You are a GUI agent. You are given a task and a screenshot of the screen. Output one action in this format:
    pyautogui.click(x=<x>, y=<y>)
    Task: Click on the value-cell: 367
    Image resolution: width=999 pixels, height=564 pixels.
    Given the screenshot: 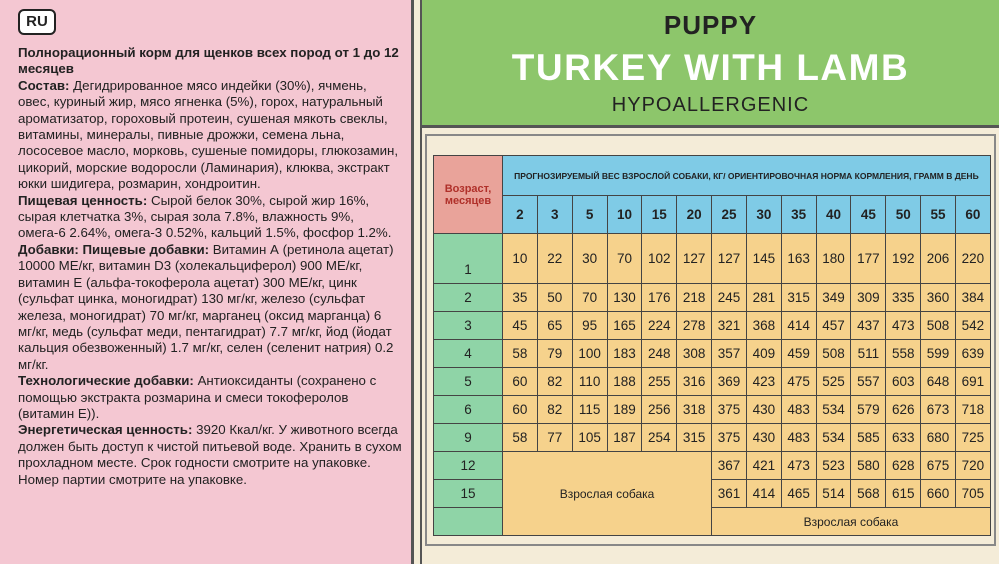 What is the action you would take?
    pyautogui.click(x=729, y=465)
    